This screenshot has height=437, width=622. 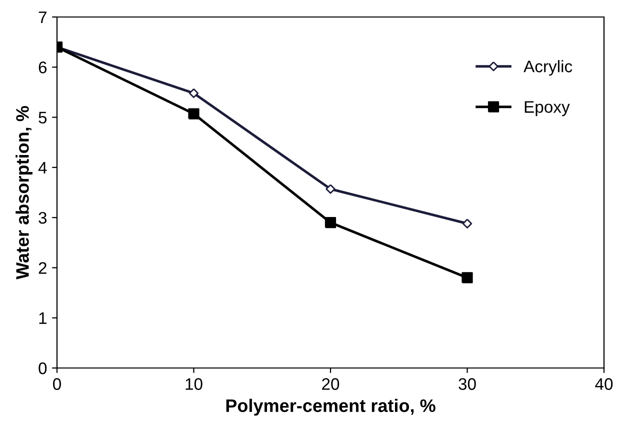 I want to click on y-tick-label: 1, so click(x=42, y=318).